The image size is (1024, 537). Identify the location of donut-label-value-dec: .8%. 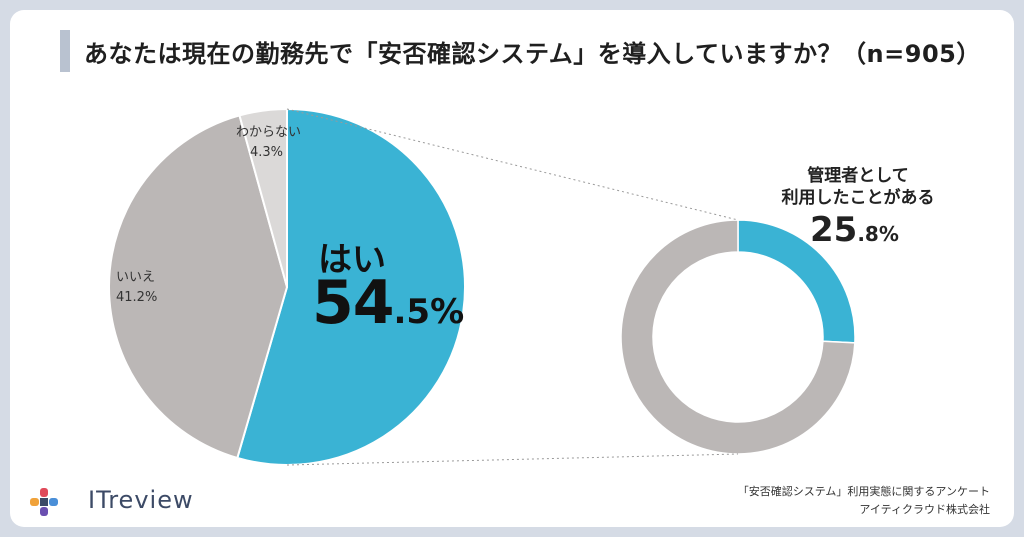
(878, 234).